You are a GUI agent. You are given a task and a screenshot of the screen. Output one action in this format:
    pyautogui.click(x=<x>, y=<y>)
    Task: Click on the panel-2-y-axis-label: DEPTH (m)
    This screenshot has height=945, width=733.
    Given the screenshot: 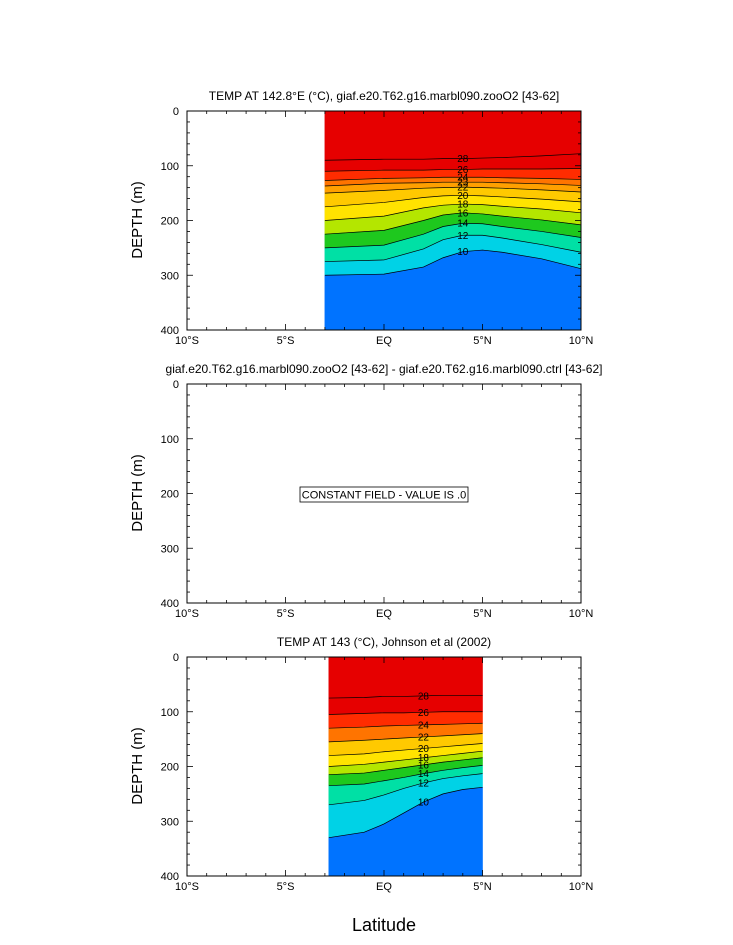 What is the action you would take?
    pyautogui.click(x=137, y=493)
    